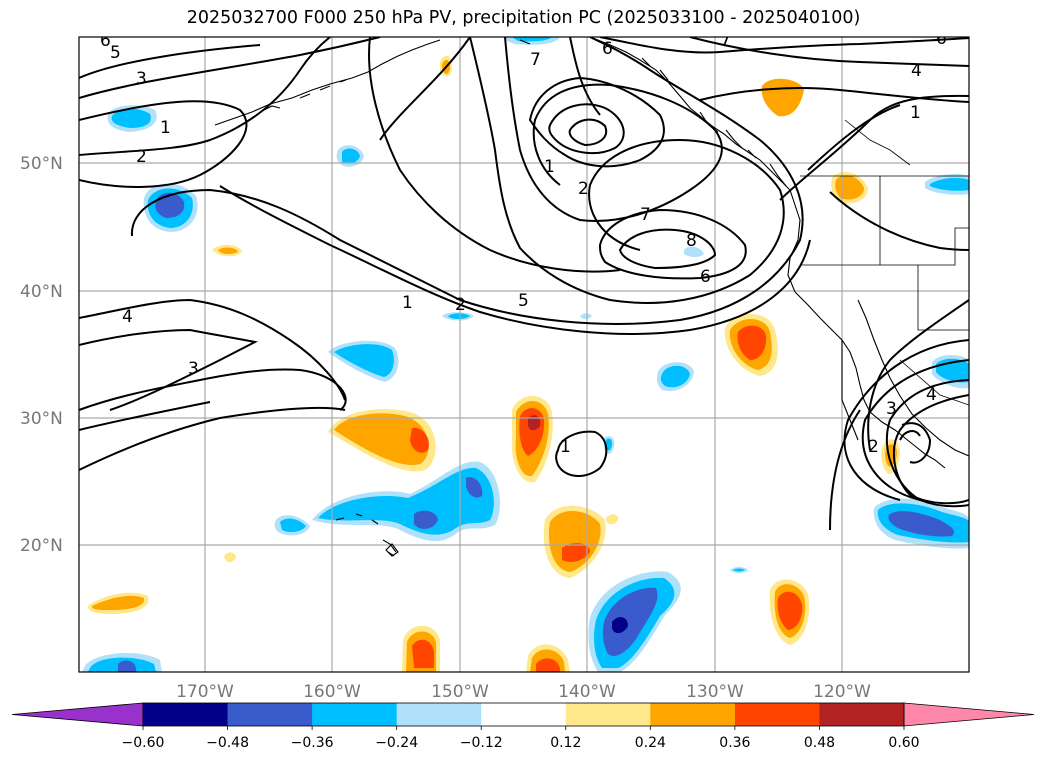  I want to click on lon-label: 130°W, so click(715, 692).